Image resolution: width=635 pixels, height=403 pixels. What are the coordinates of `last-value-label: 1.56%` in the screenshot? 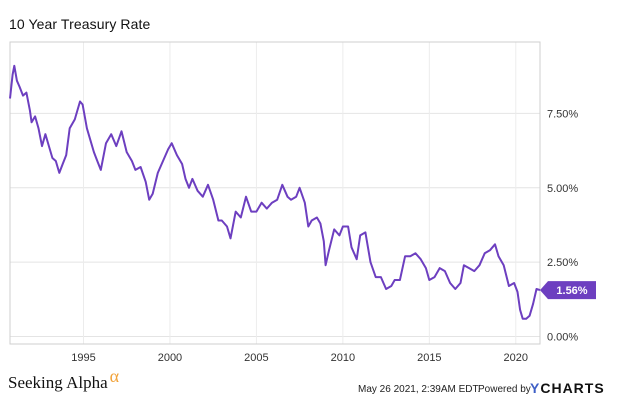 It's located at (571, 291).